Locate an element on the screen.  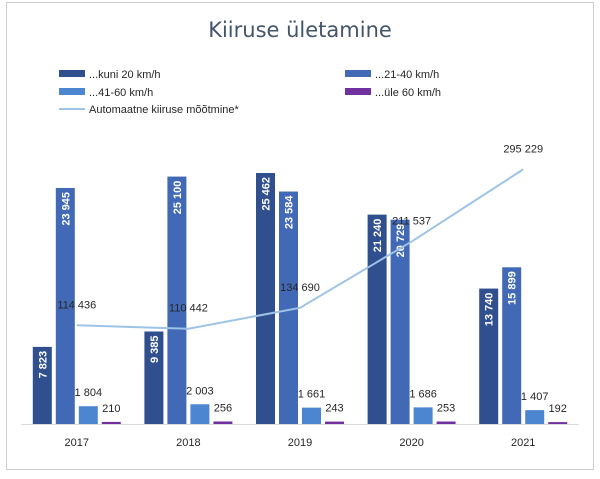
bar-label-s2-2019: 1 661 is located at coordinates (312, 395).